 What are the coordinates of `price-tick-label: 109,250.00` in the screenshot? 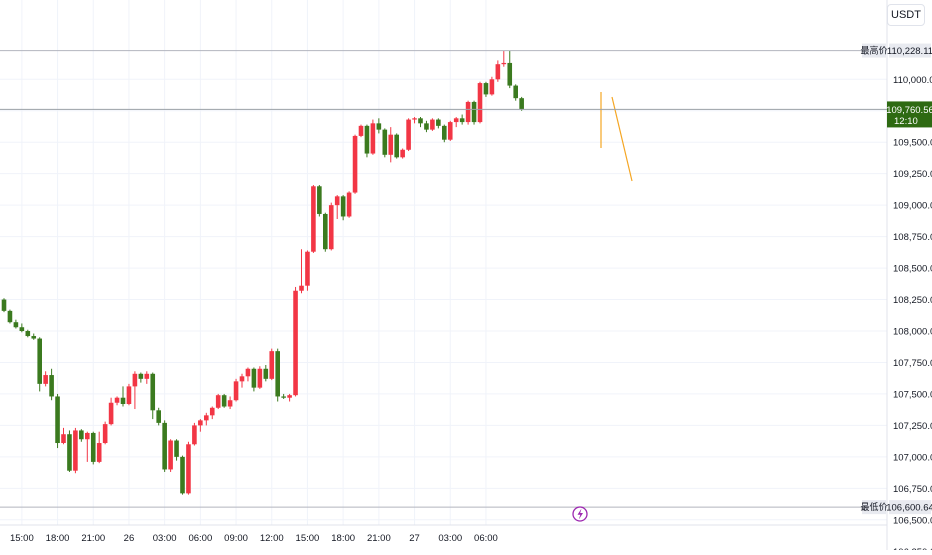 It's located at (912, 174).